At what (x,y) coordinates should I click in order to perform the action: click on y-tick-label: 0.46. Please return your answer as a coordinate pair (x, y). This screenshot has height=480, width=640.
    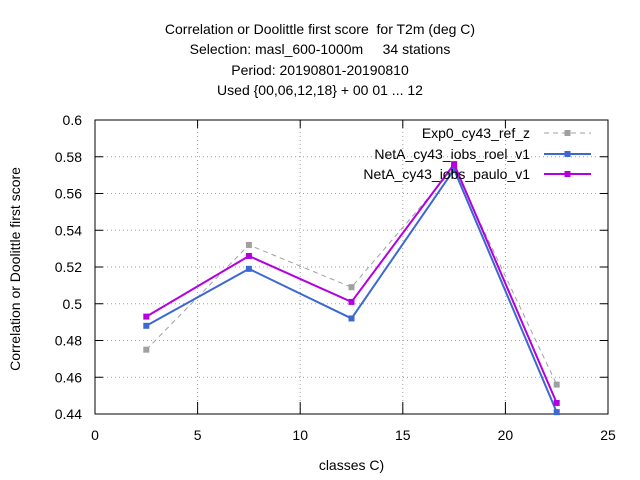
    Looking at the image, I should click on (68, 377).